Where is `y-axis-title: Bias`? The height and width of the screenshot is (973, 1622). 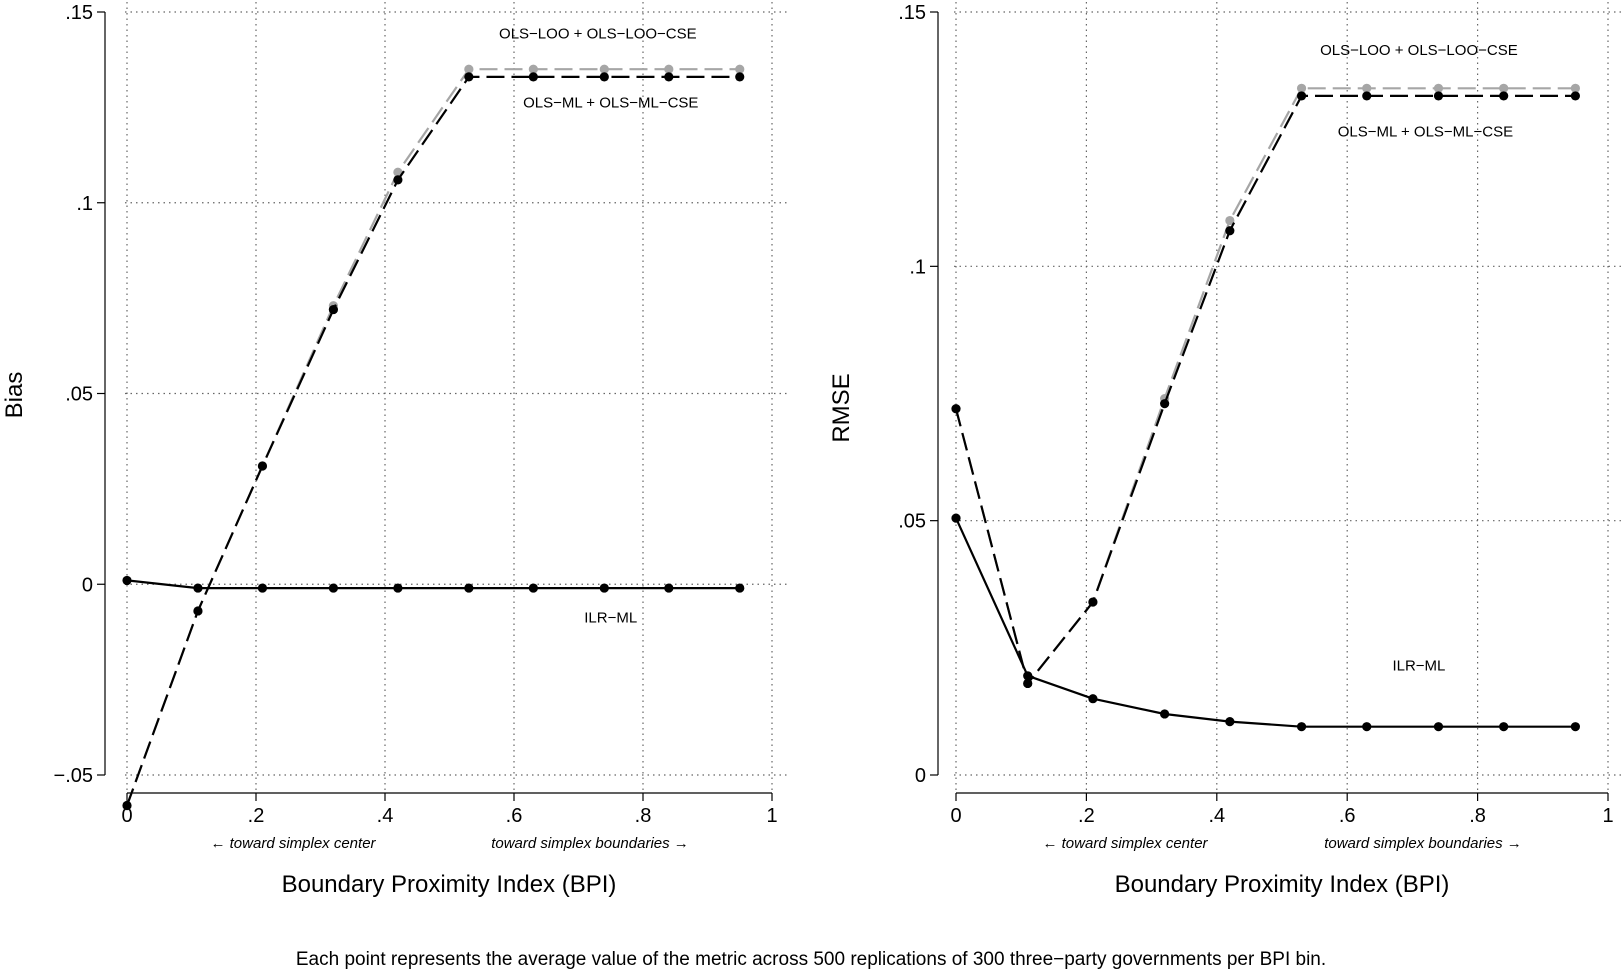
y-axis-title: Bias is located at coordinates (14, 395).